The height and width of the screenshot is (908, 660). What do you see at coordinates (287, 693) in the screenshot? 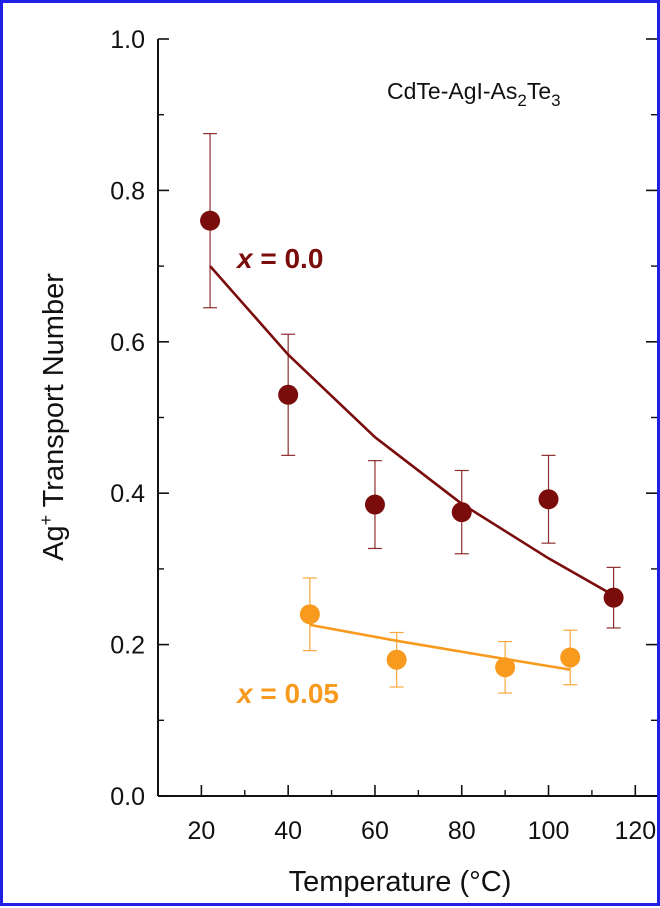
I see `series-label-1: x = 0.05` at bounding box center [287, 693].